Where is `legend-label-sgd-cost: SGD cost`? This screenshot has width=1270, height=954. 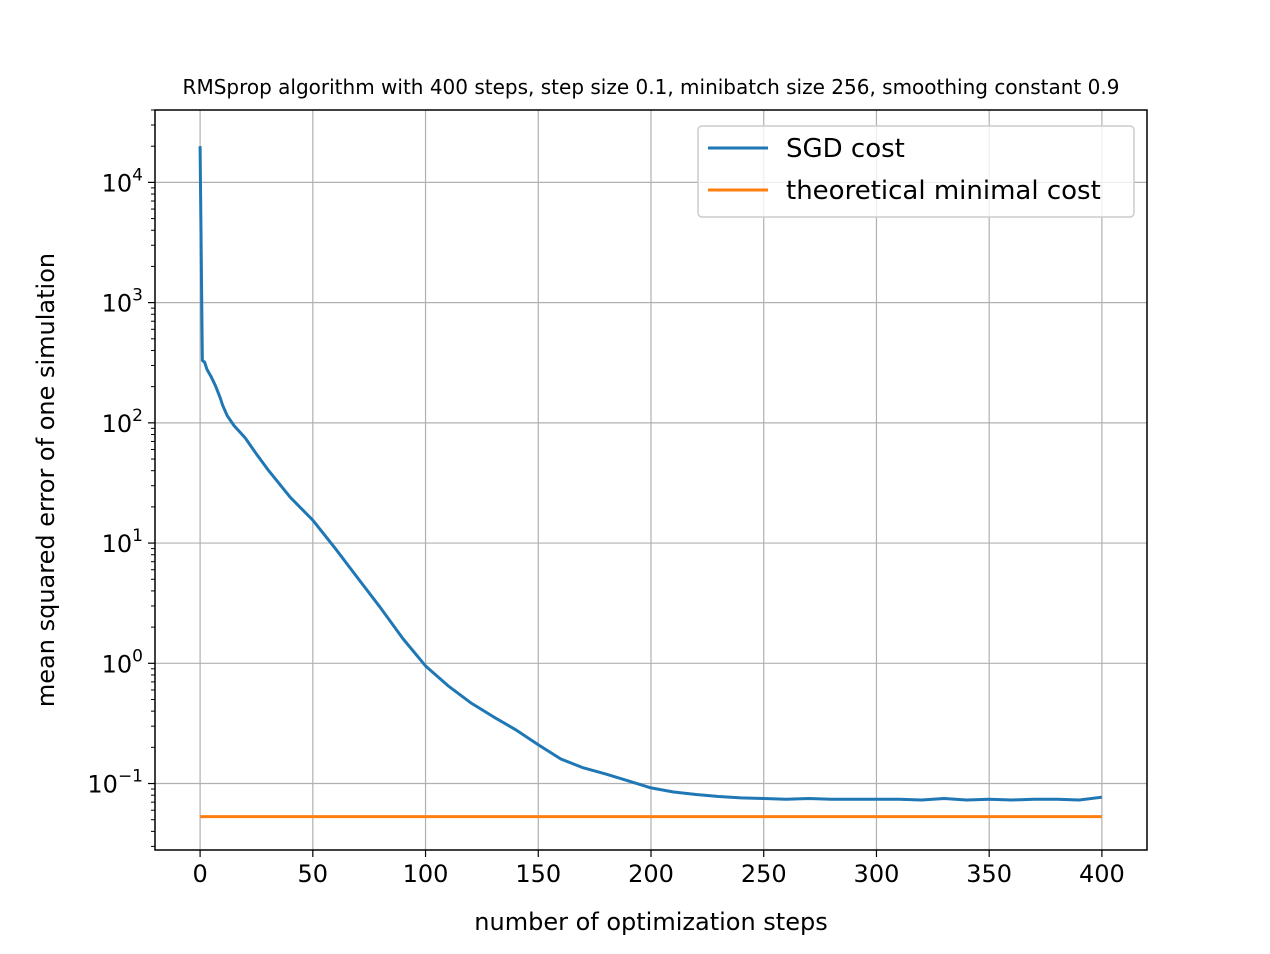 legend-label-sgd-cost: SGD cost is located at coordinates (845, 149).